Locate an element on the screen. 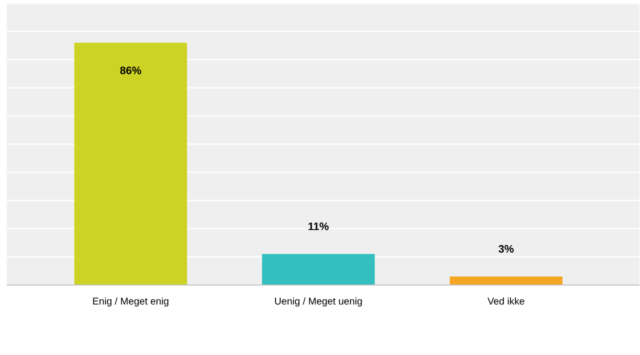 The width and height of the screenshot is (640, 355). data-label: 11% is located at coordinates (318, 226).